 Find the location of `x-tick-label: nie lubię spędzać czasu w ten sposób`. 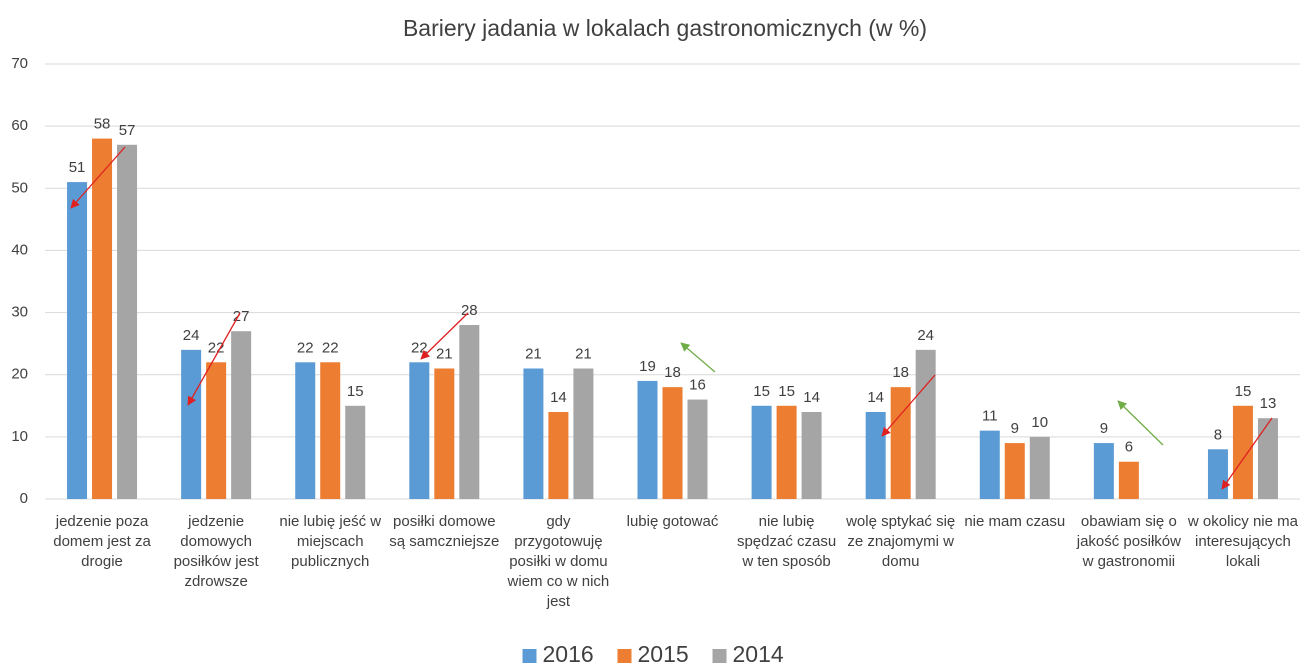

x-tick-label: nie lubię spędzać czasu w ten sposób is located at coordinates (786, 541).